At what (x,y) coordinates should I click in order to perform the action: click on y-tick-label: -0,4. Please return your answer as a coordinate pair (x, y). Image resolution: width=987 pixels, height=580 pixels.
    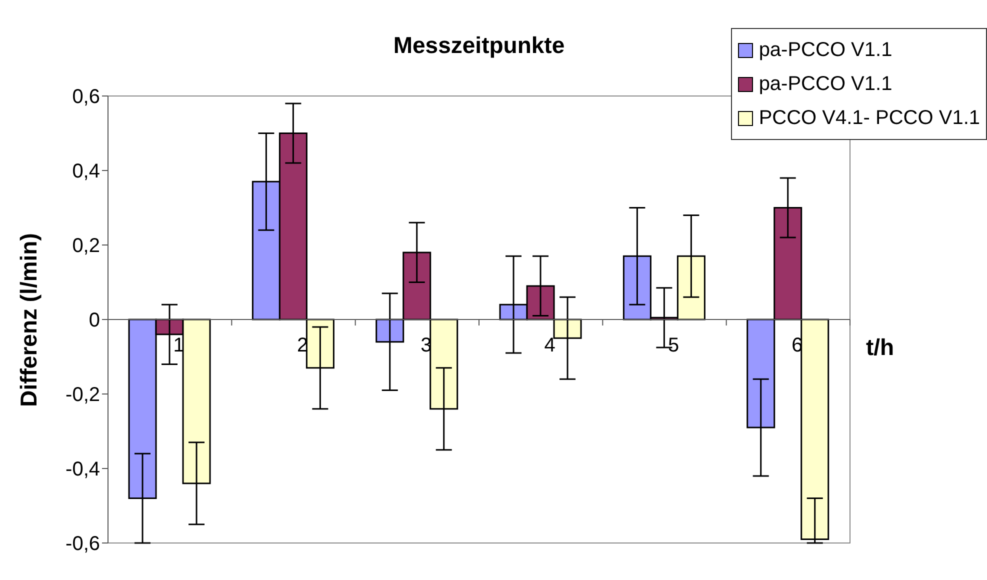
    Looking at the image, I should click on (83, 469).